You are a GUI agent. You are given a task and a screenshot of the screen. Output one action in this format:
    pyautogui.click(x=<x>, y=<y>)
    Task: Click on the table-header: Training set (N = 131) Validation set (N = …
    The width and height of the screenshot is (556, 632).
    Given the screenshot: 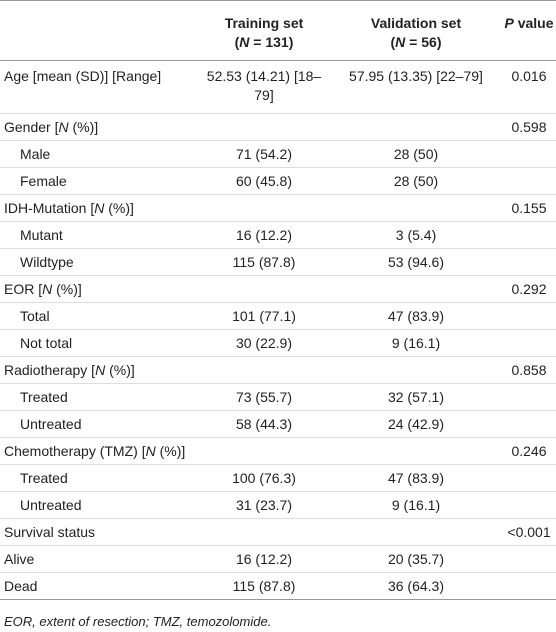 What is the action you would take?
    pyautogui.click(x=278, y=30)
    